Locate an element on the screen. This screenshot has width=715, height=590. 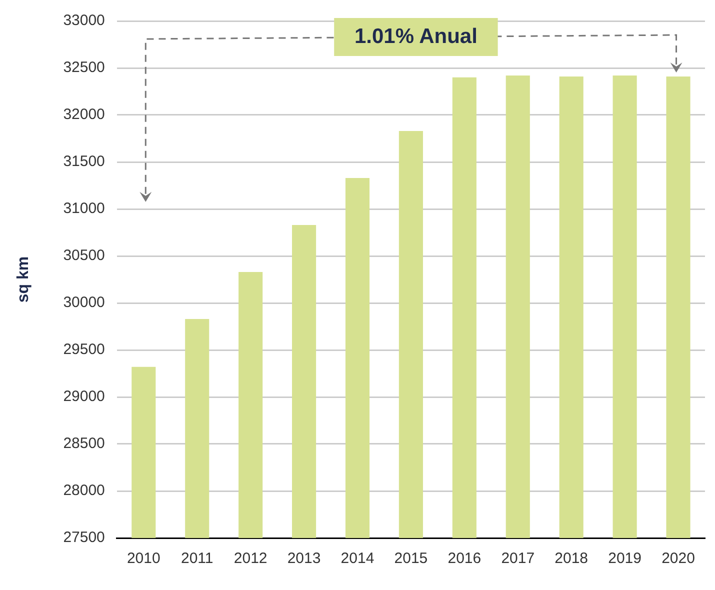
x-tick-label: 2020 is located at coordinates (678, 559).